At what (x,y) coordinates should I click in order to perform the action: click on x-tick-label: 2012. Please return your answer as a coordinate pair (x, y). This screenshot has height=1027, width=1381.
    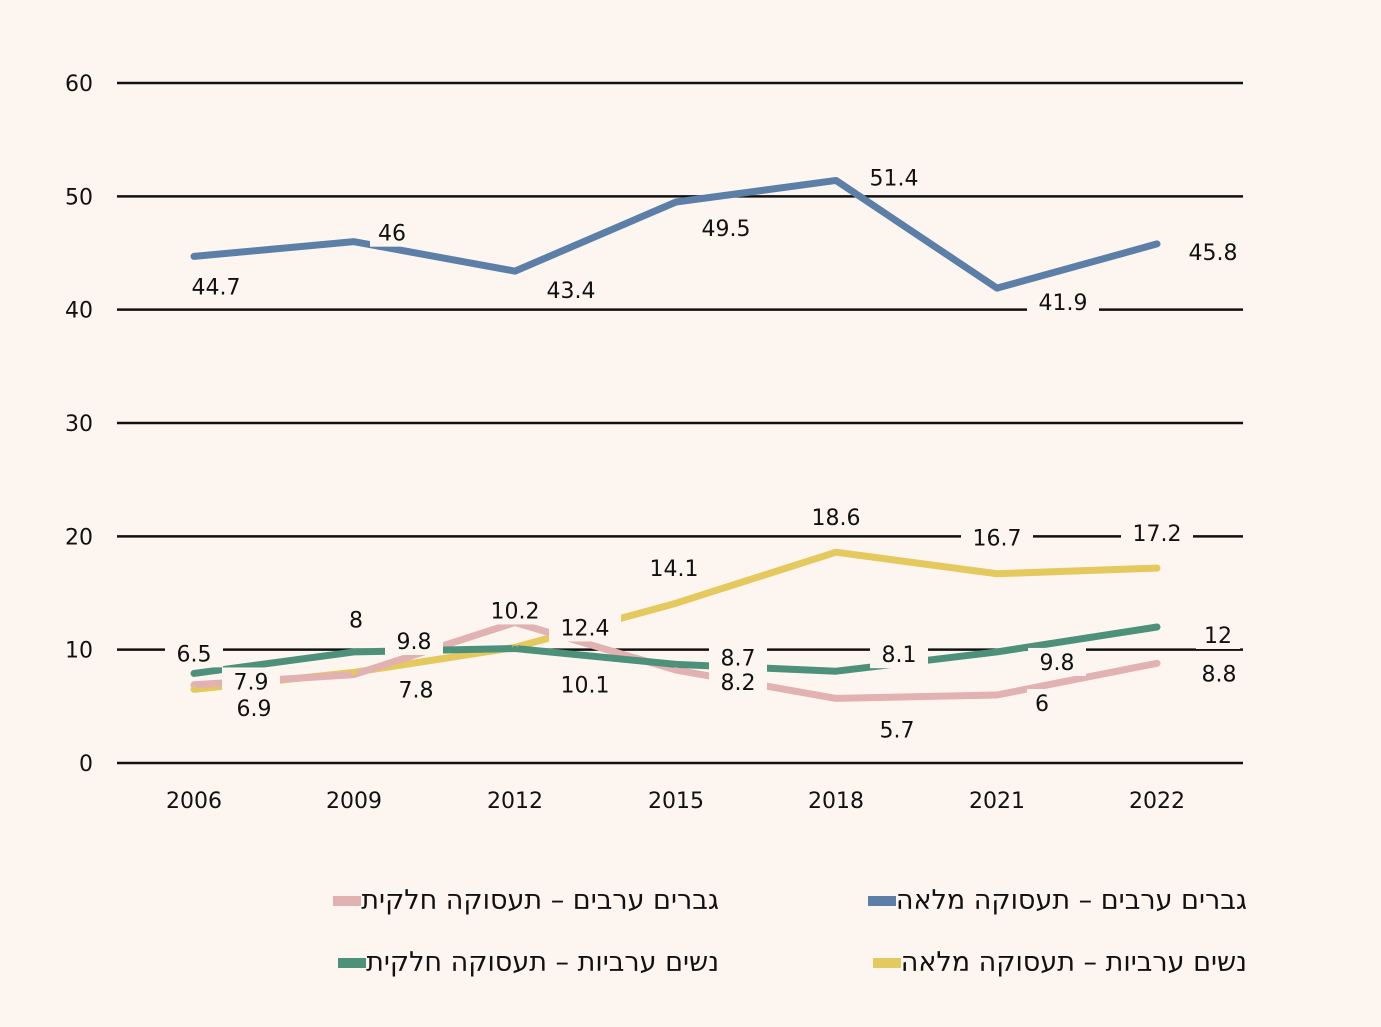
    Looking at the image, I should click on (515, 801).